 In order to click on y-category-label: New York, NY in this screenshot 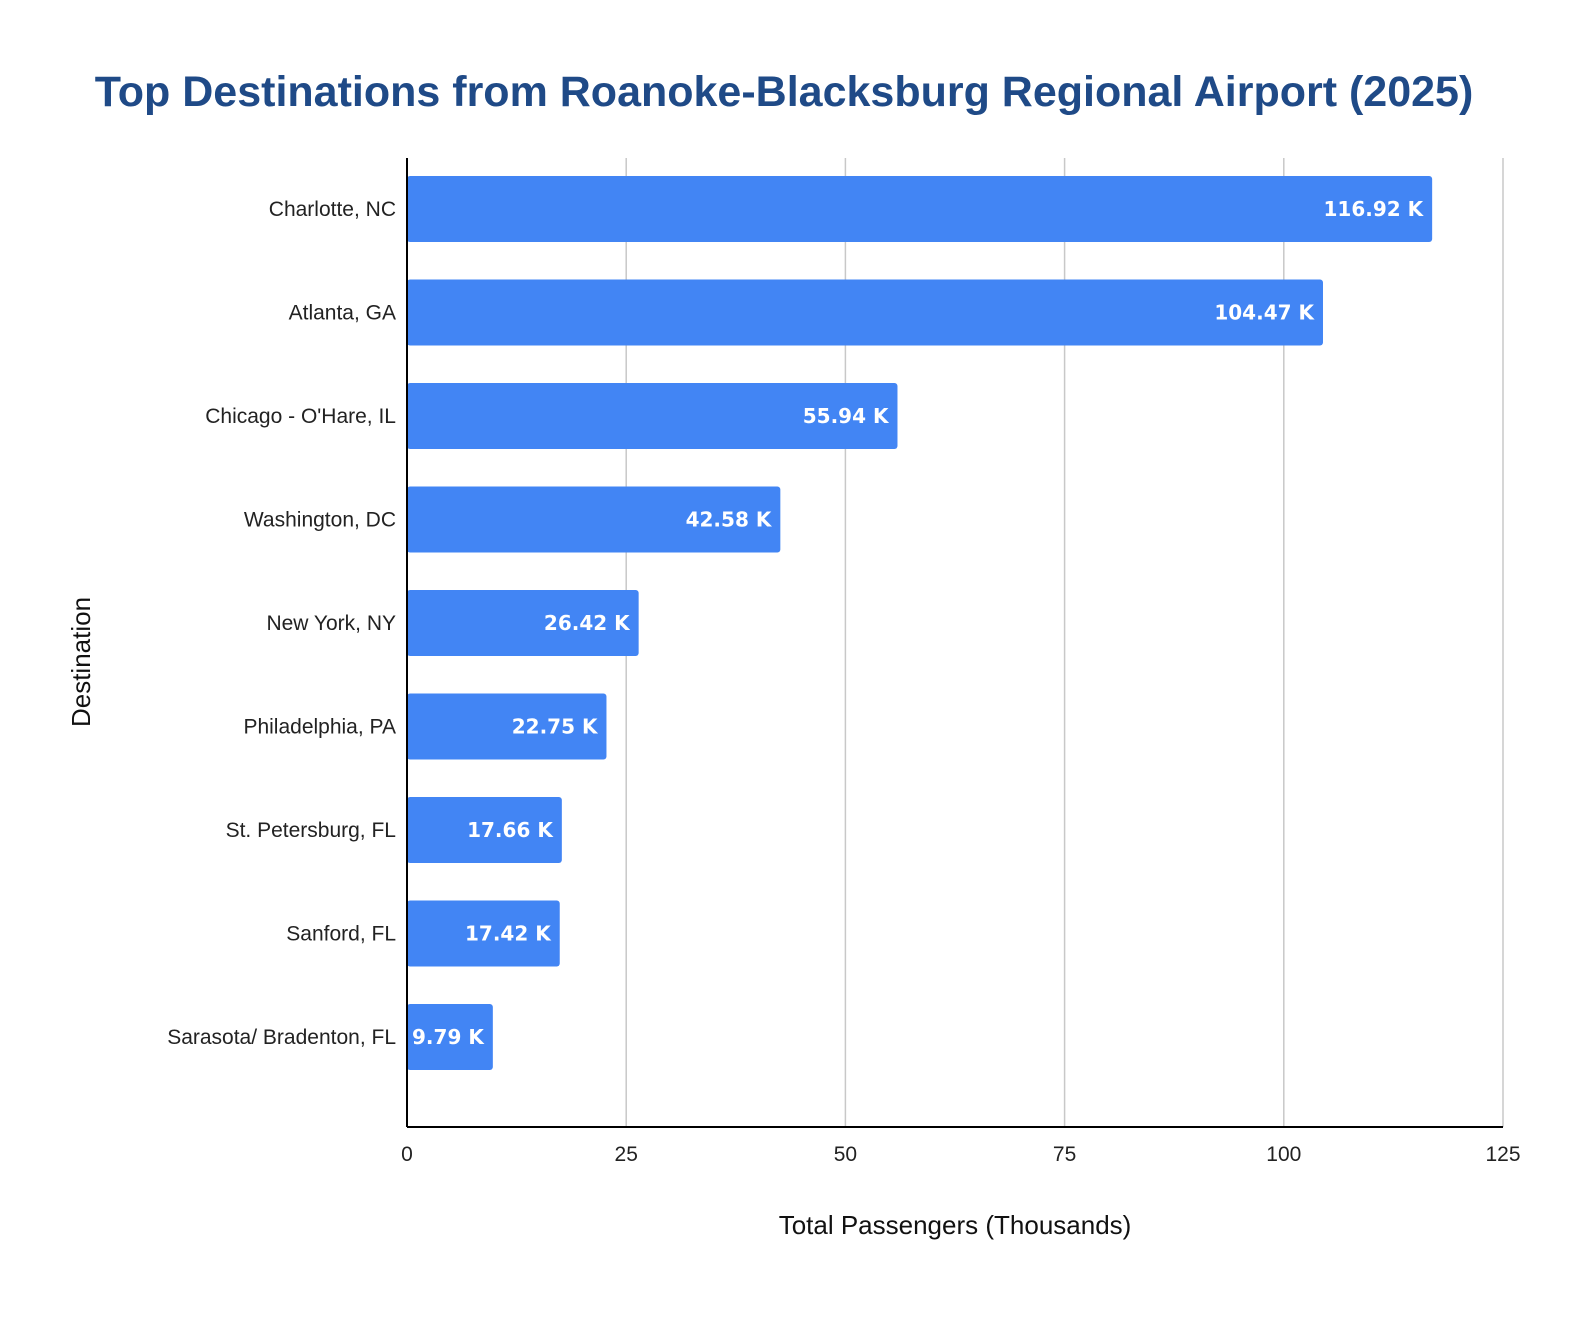, I will do `click(331, 623)`.